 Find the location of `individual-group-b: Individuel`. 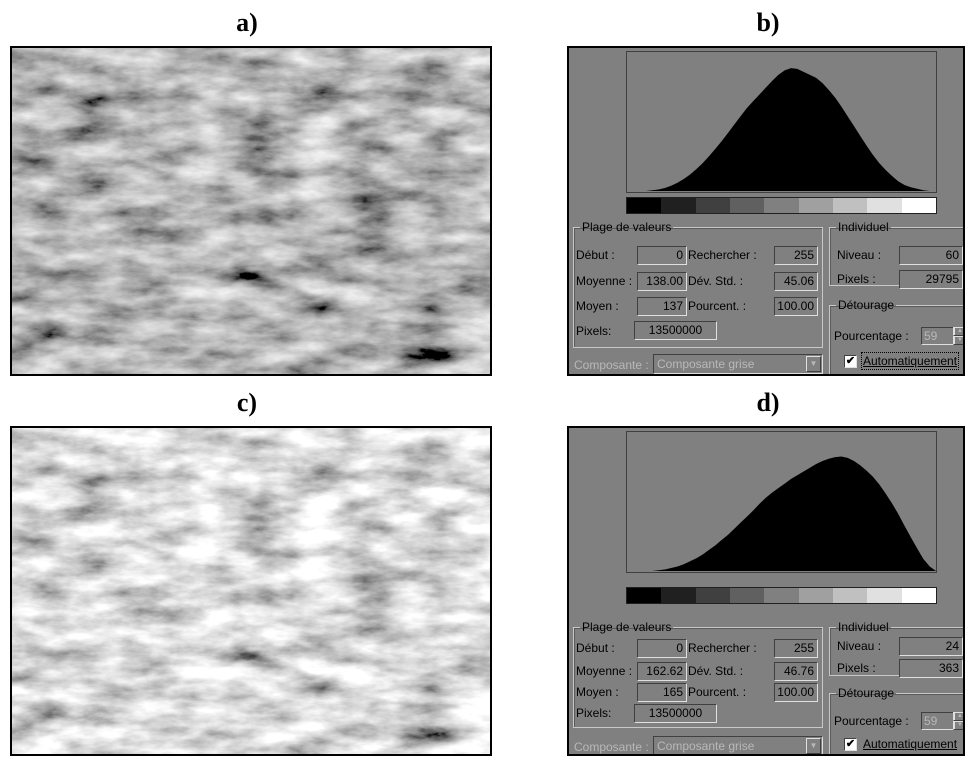

individual-group-b: Individuel is located at coordinates (896, 253).